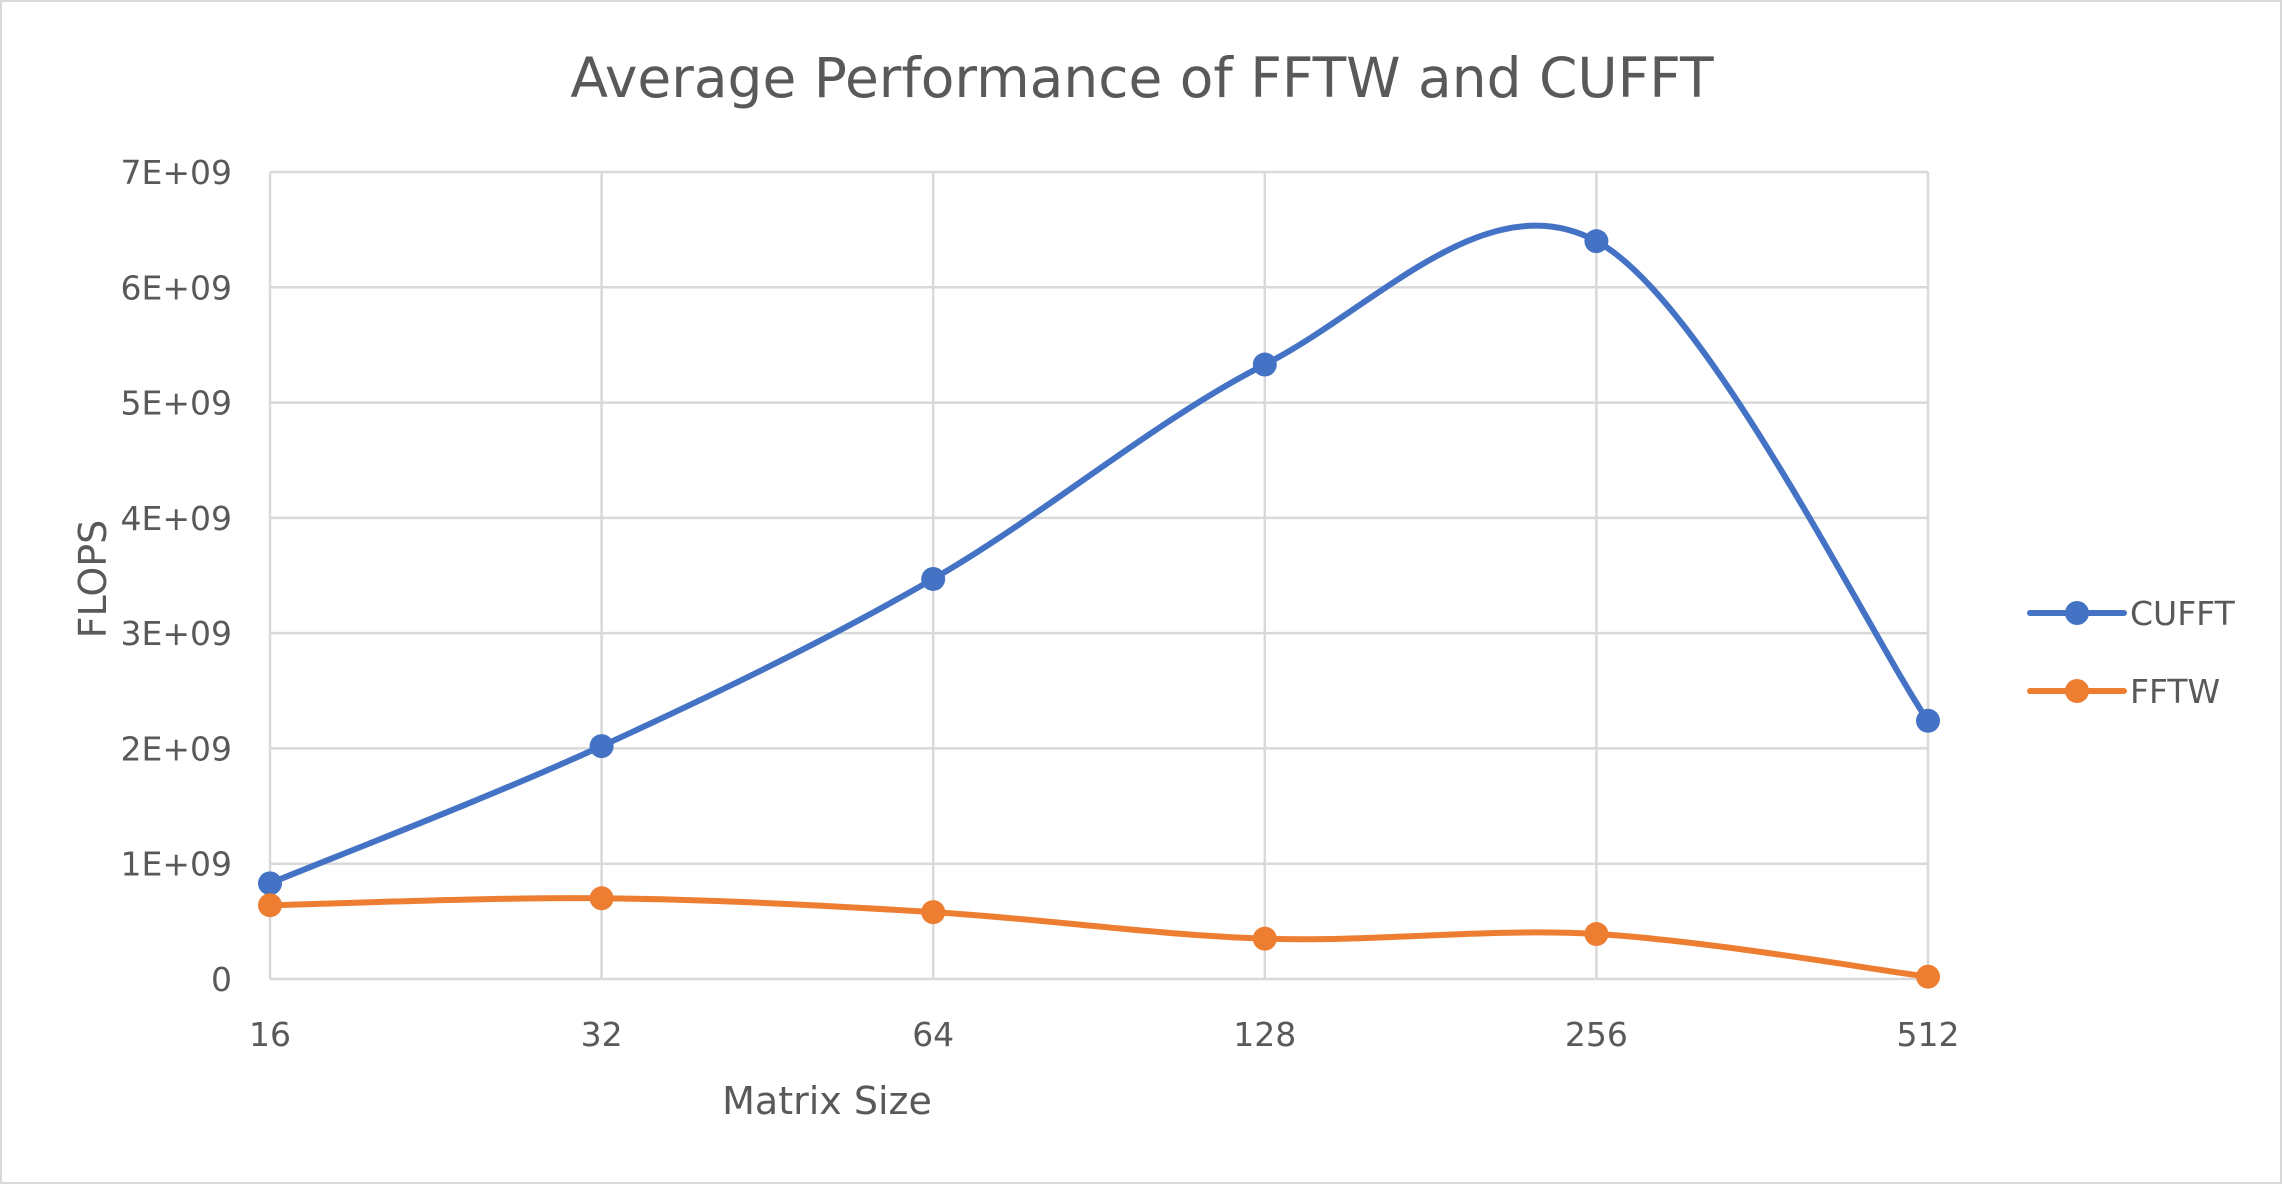  What do you see at coordinates (177, 748) in the screenshot?
I see `y-tick-label: 2E+09` at bounding box center [177, 748].